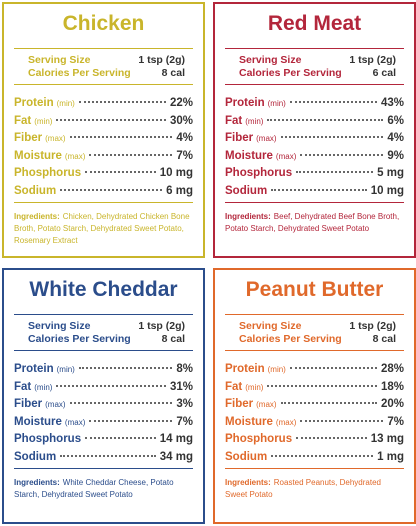 This screenshot has height=526, width=416. I want to click on nutrient-row: Fiber (max) 20%, so click(314, 407).